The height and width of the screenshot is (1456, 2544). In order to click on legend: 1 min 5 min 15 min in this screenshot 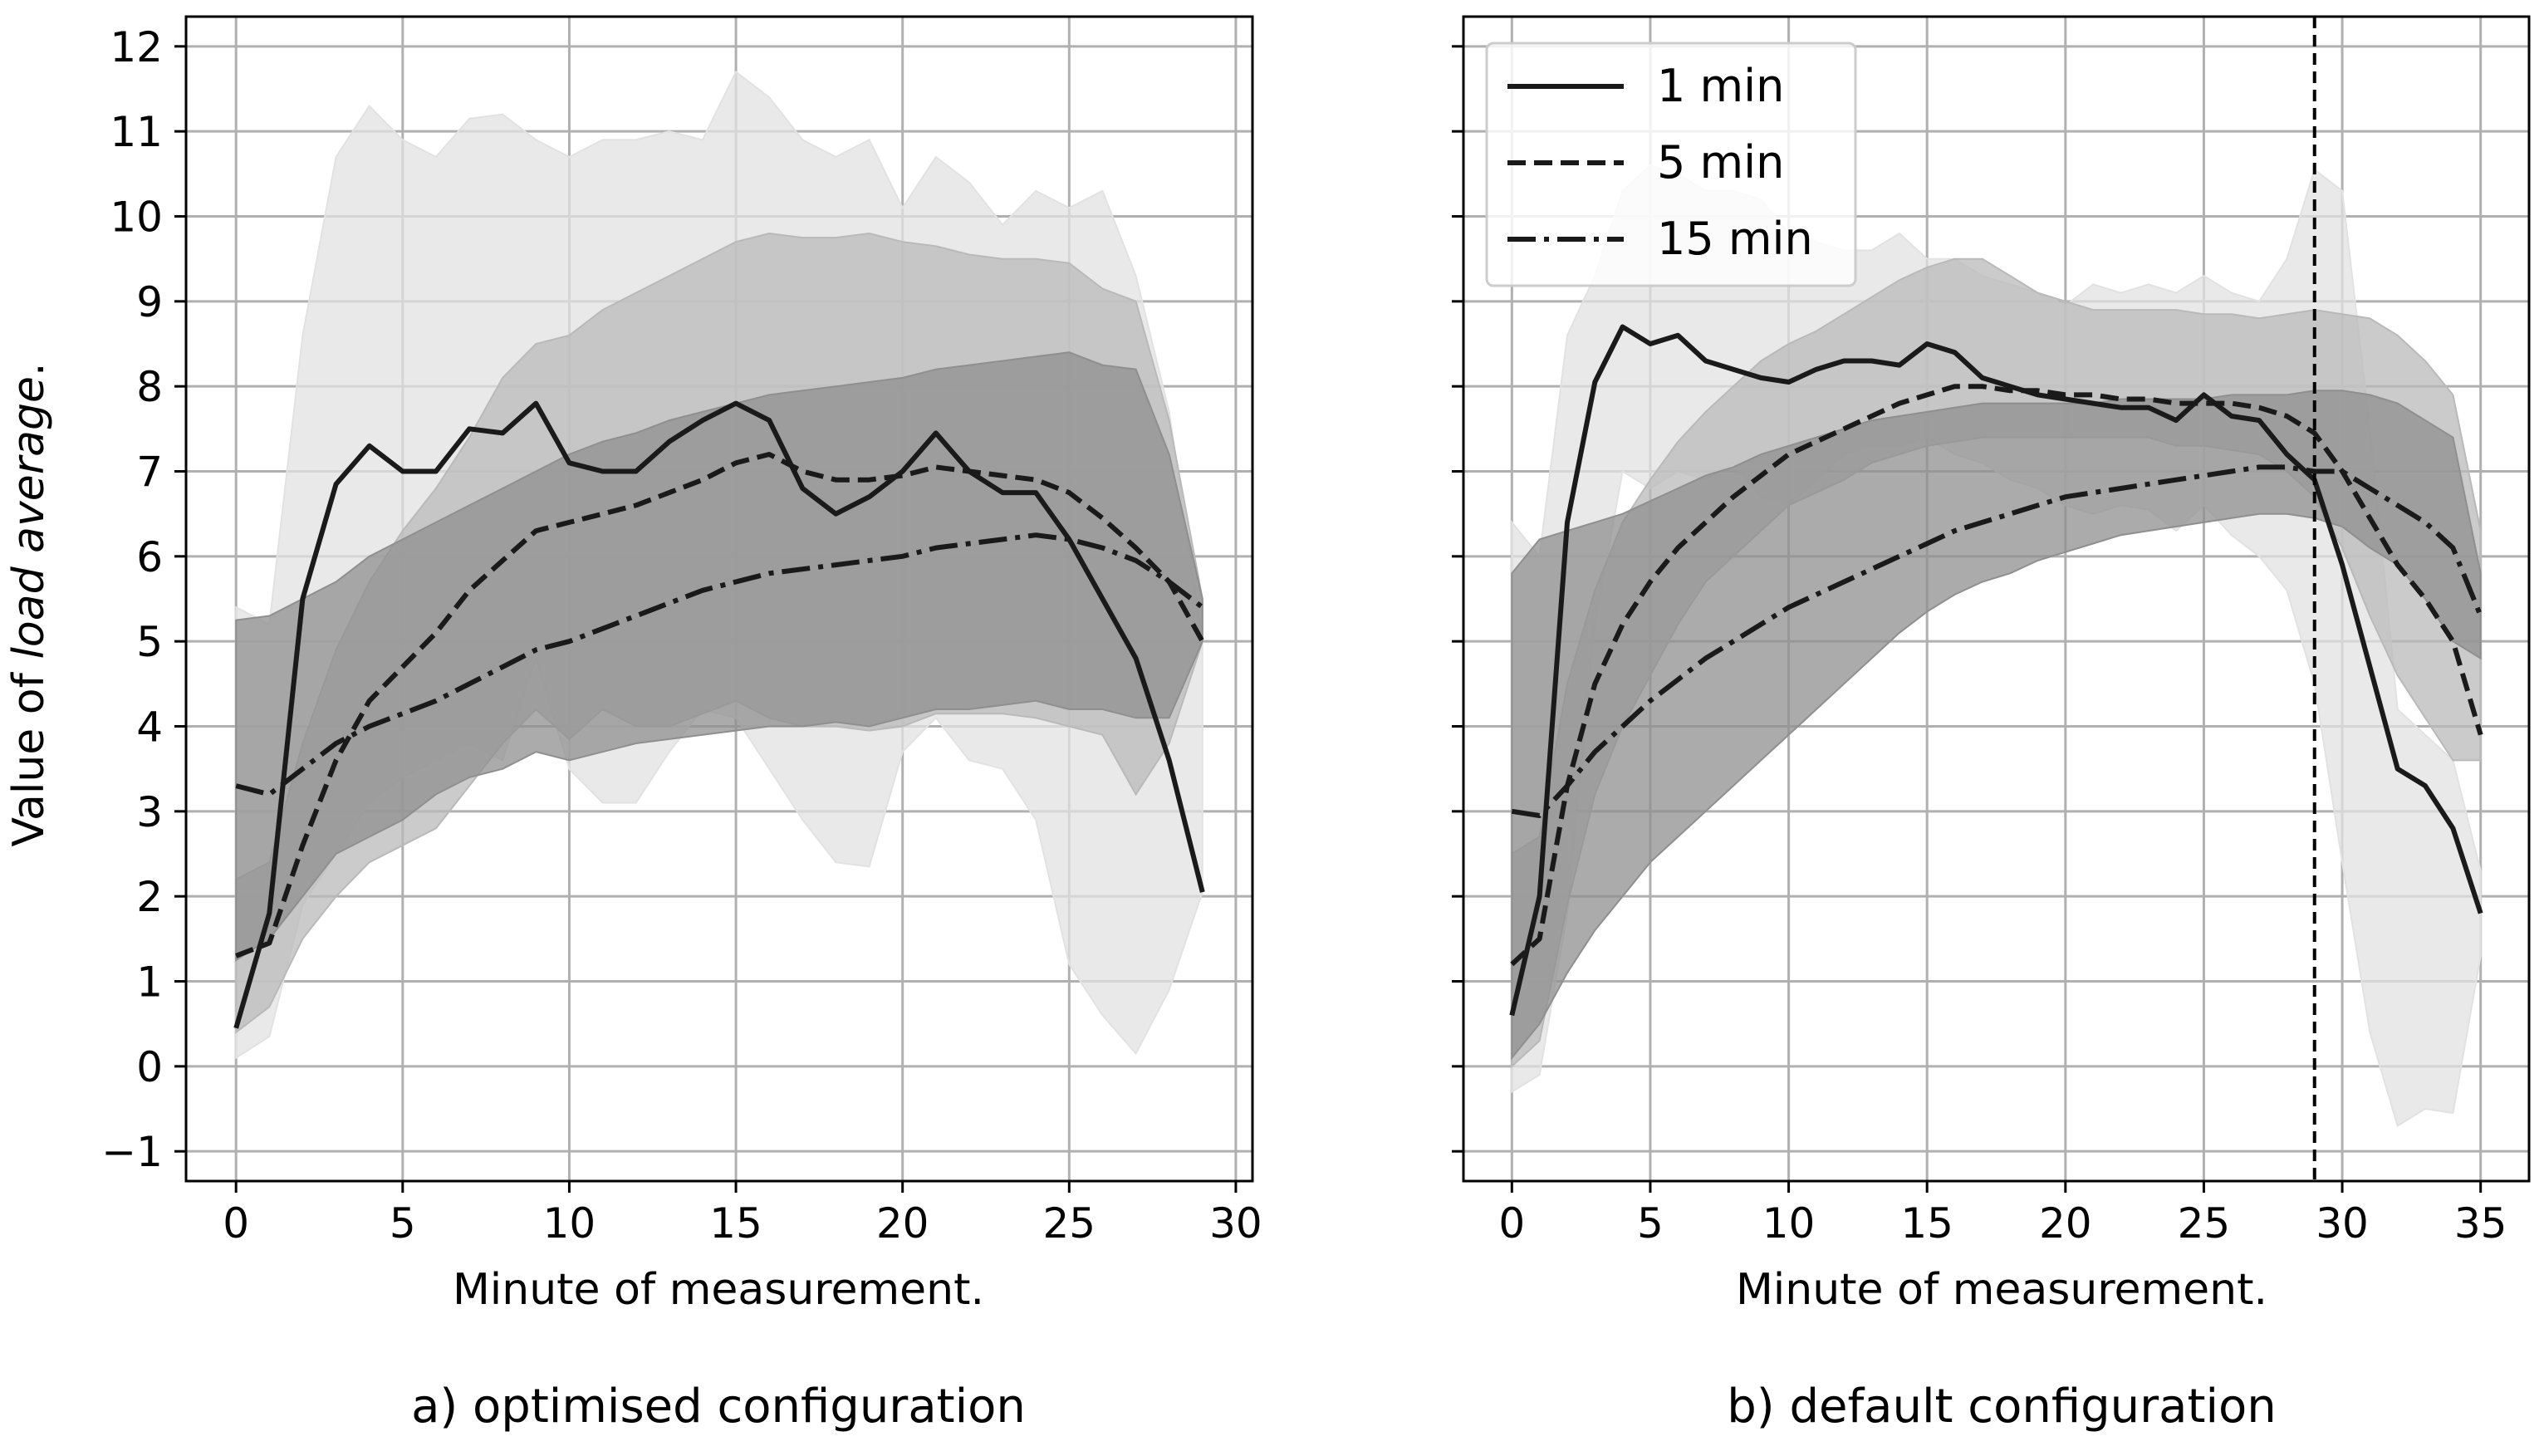, I will do `click(1671, 164)`.